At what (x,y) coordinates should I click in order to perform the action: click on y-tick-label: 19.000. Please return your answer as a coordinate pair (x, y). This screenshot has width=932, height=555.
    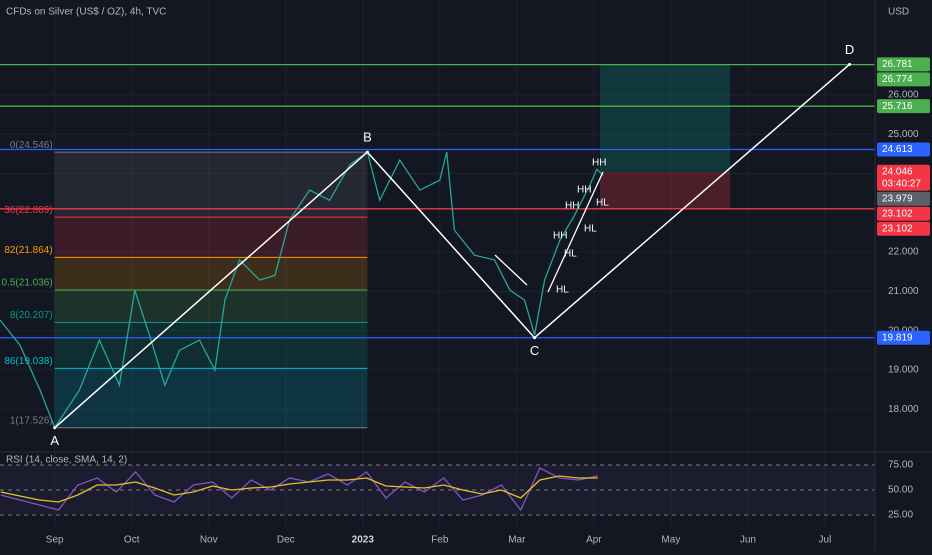
    Looking at the image, I should click on (903, 370).